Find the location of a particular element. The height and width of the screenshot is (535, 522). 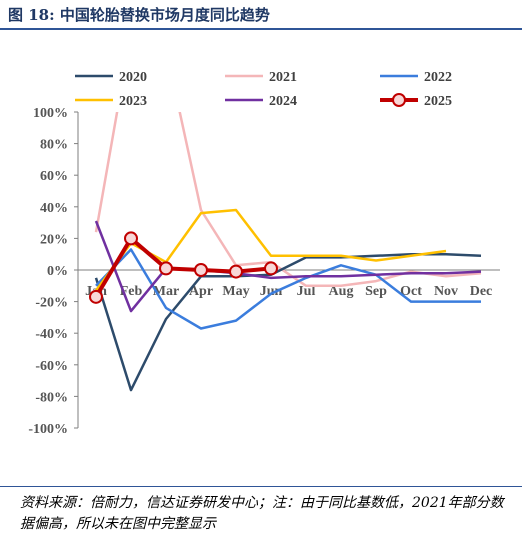

x-tick-label: May is located at coordinates (235, 291).